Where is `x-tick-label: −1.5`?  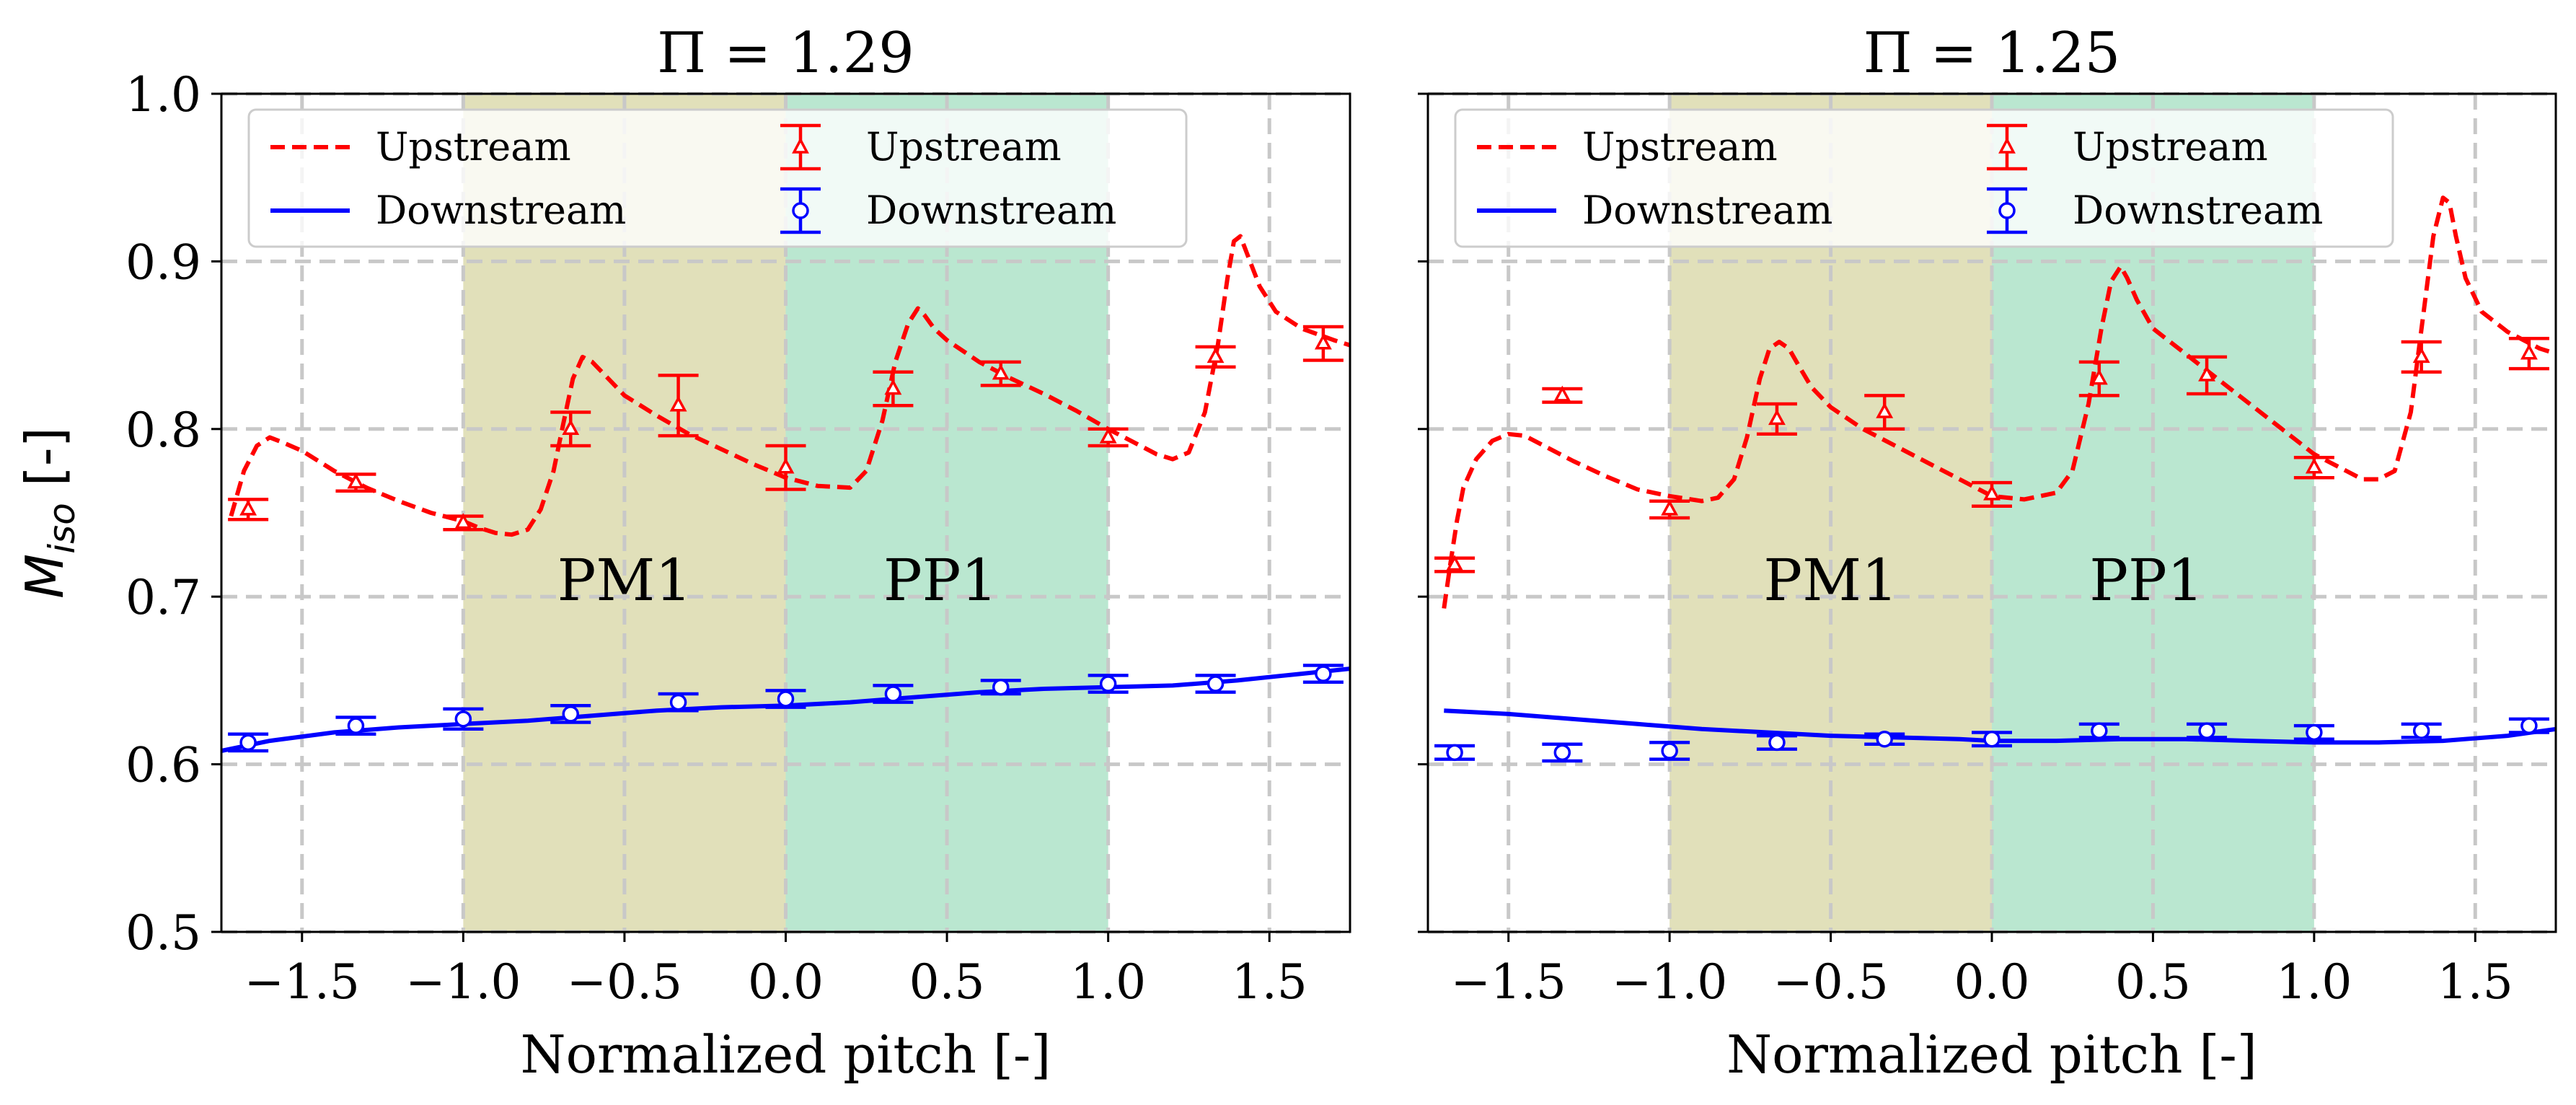 x-tick-label: −1.5 is located at coordinates (1508, 982).